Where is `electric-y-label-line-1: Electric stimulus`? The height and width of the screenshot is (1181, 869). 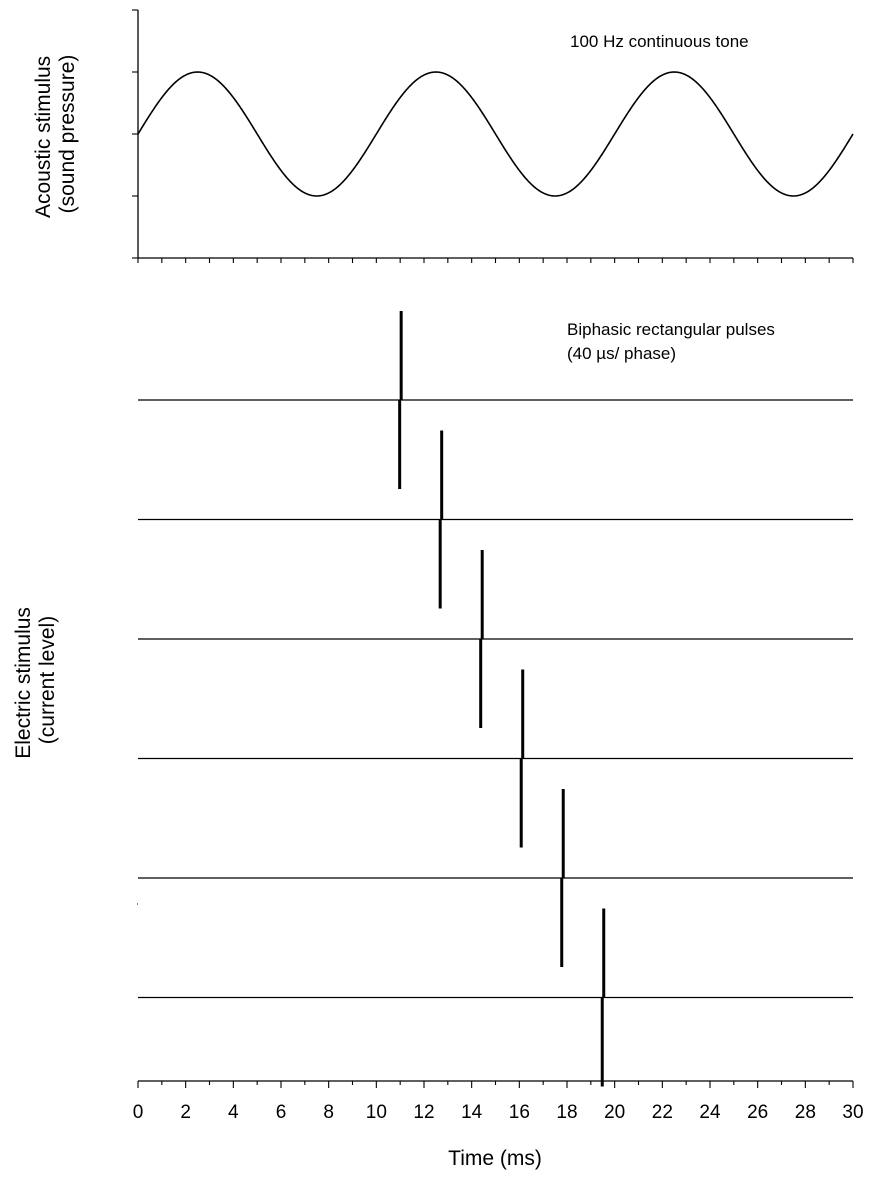 electric-y-label-line-1: Electric stimulus is located at coordinates (23, 683).